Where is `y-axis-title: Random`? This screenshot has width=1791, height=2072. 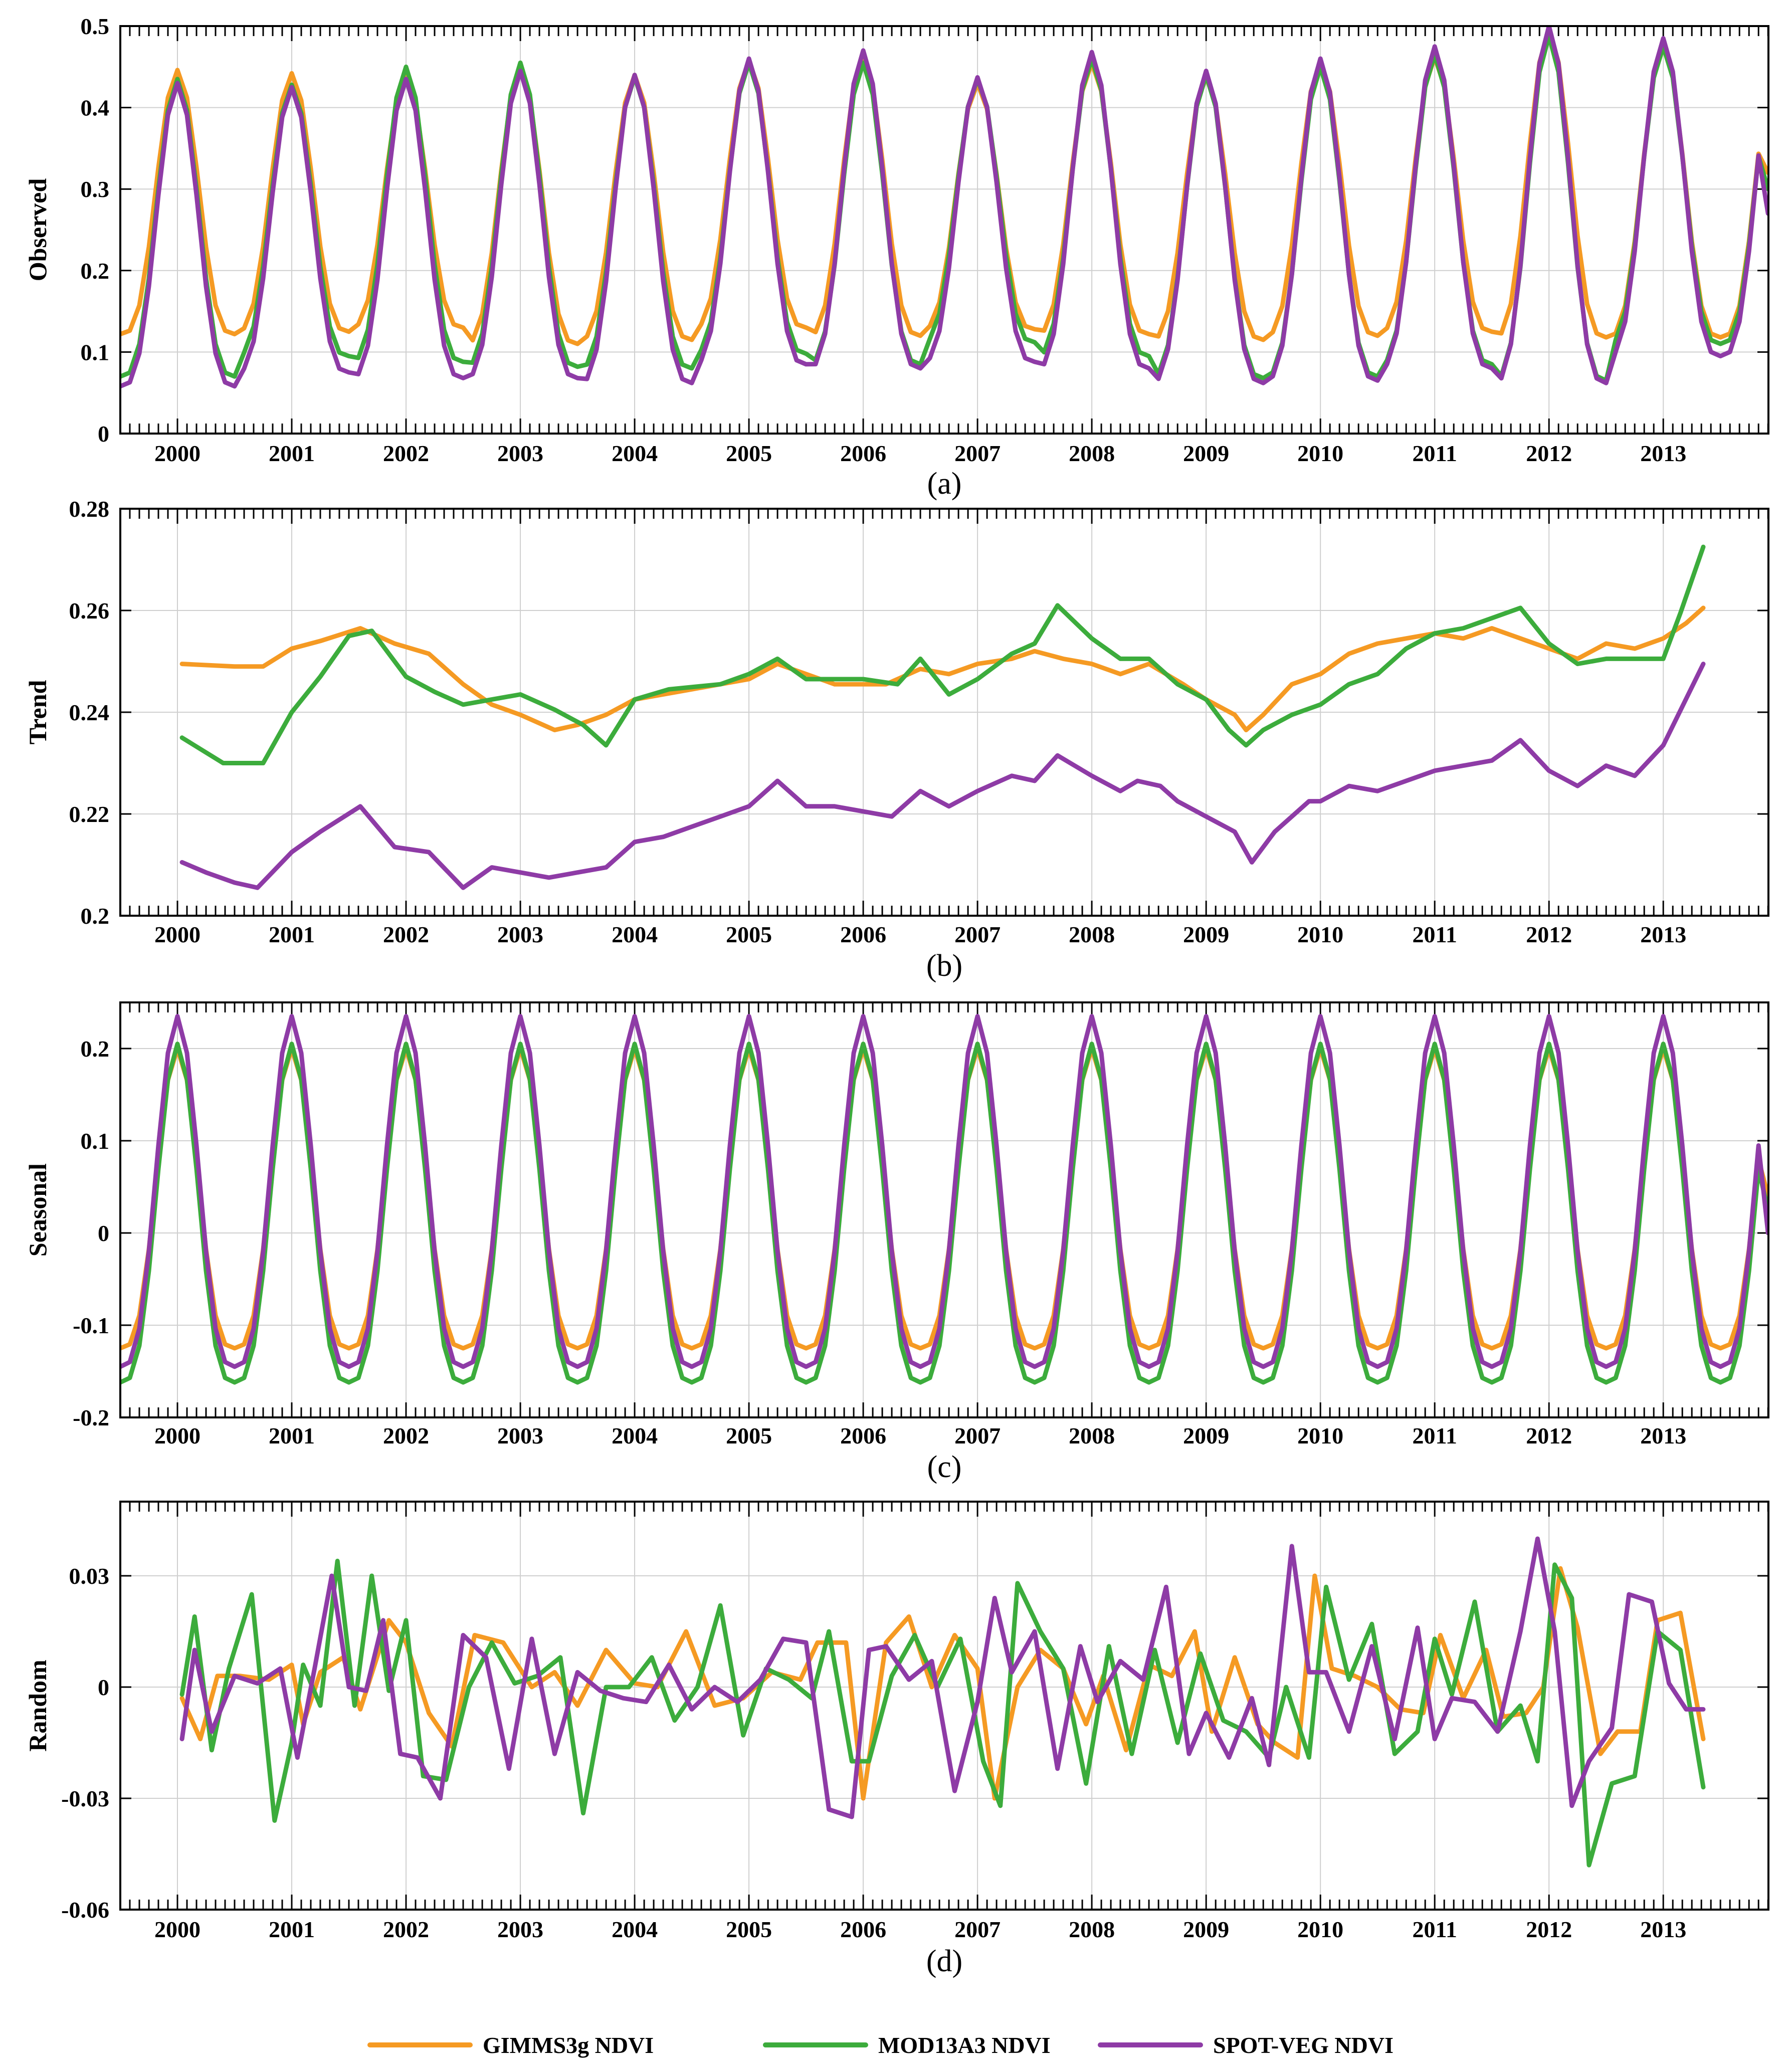
y-axis-title: Random is located at coordinates (38, 1706).